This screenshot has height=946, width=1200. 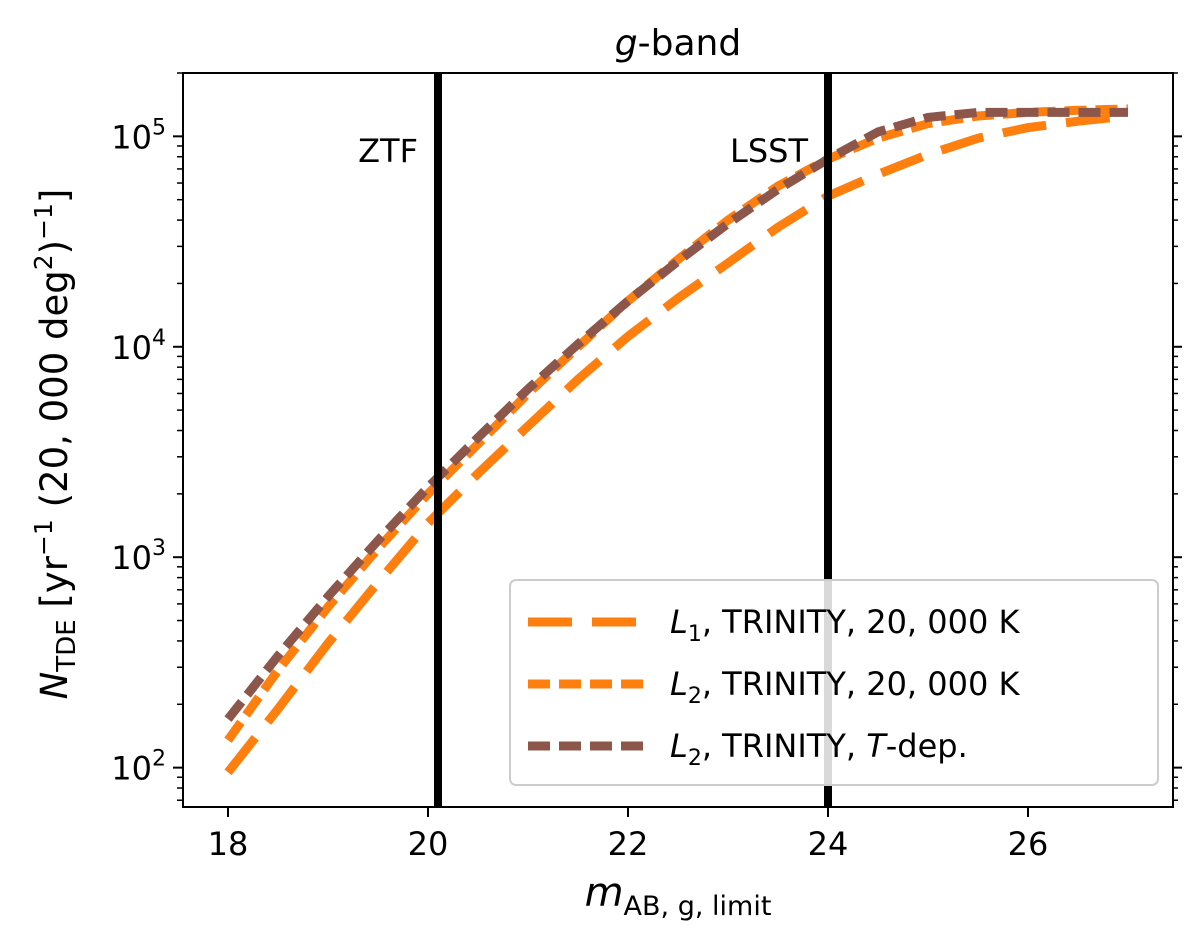 I want to click on y-axis-label-t2: (20, 000 deg, so click(x=54, y=394).